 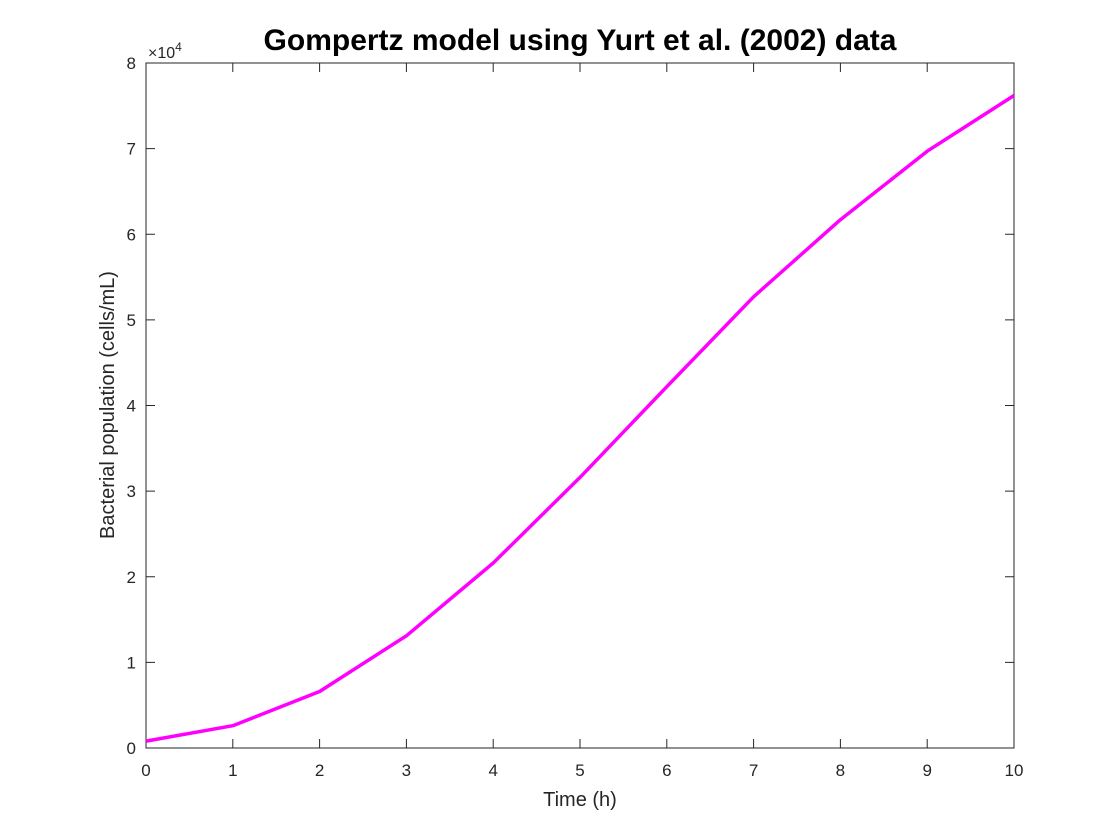 I want to click on y-tick-label: 1, so click(x=131, y=662).